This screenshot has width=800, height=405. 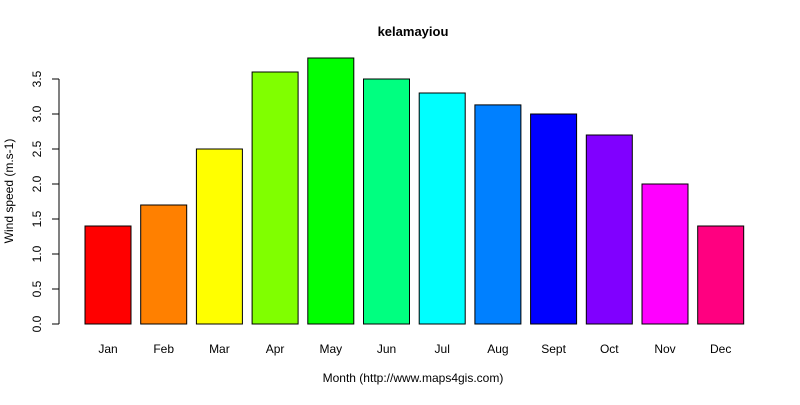 I want to click on bar-dec, so click(x=721, y=275).